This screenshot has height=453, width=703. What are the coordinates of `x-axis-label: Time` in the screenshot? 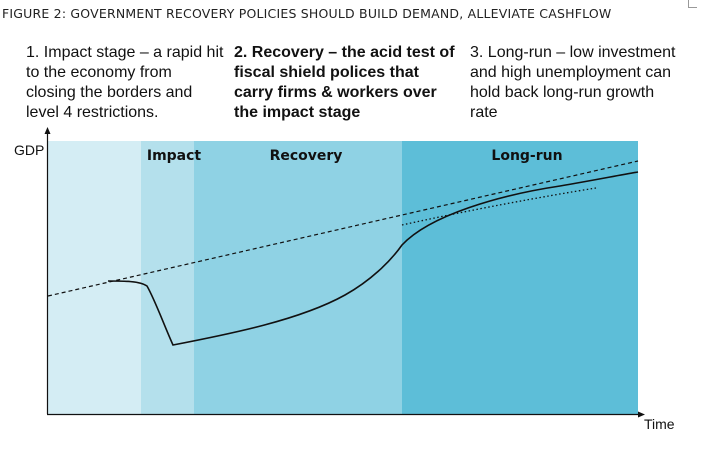 It's located at (659, 424).